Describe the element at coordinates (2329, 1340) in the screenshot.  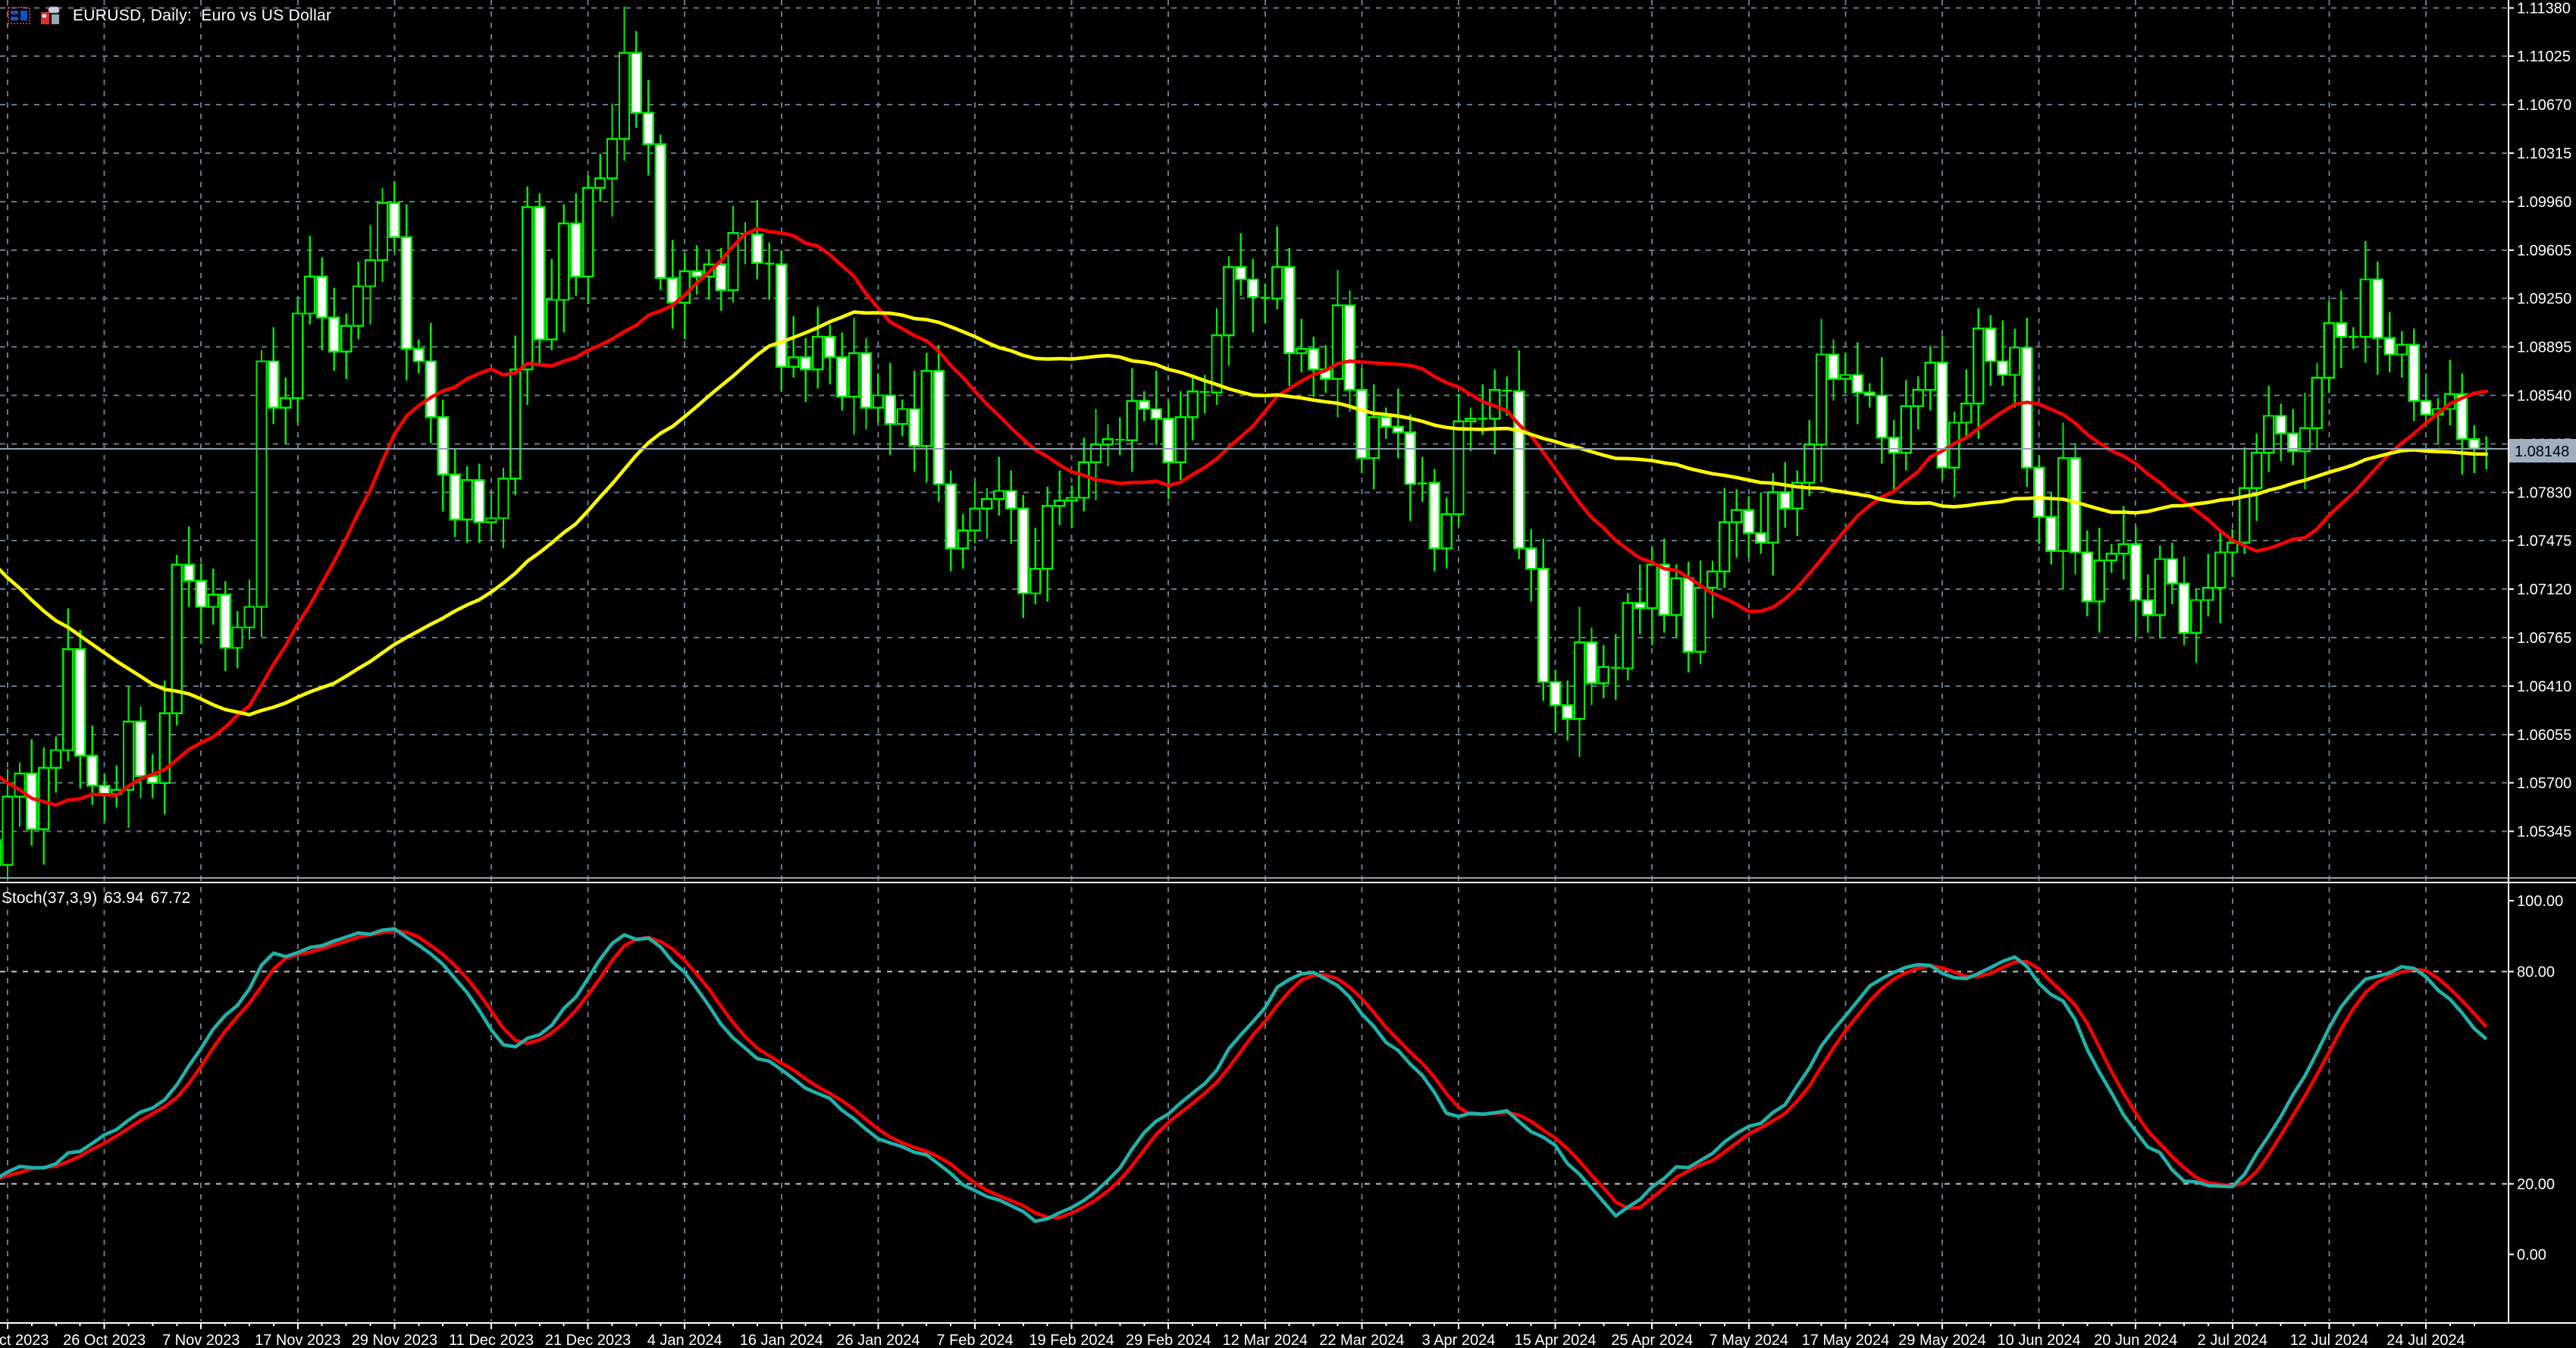
I see `time-axis-label: 12 Jul 2024` at that location.